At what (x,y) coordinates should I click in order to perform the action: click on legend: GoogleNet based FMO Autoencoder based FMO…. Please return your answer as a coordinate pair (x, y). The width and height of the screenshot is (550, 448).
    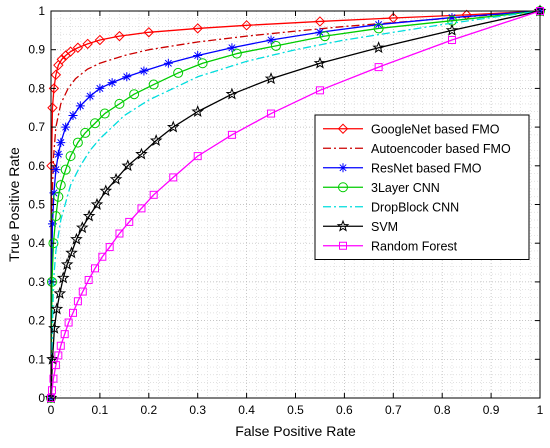
    Looking at the image, I should click on (422, 187).